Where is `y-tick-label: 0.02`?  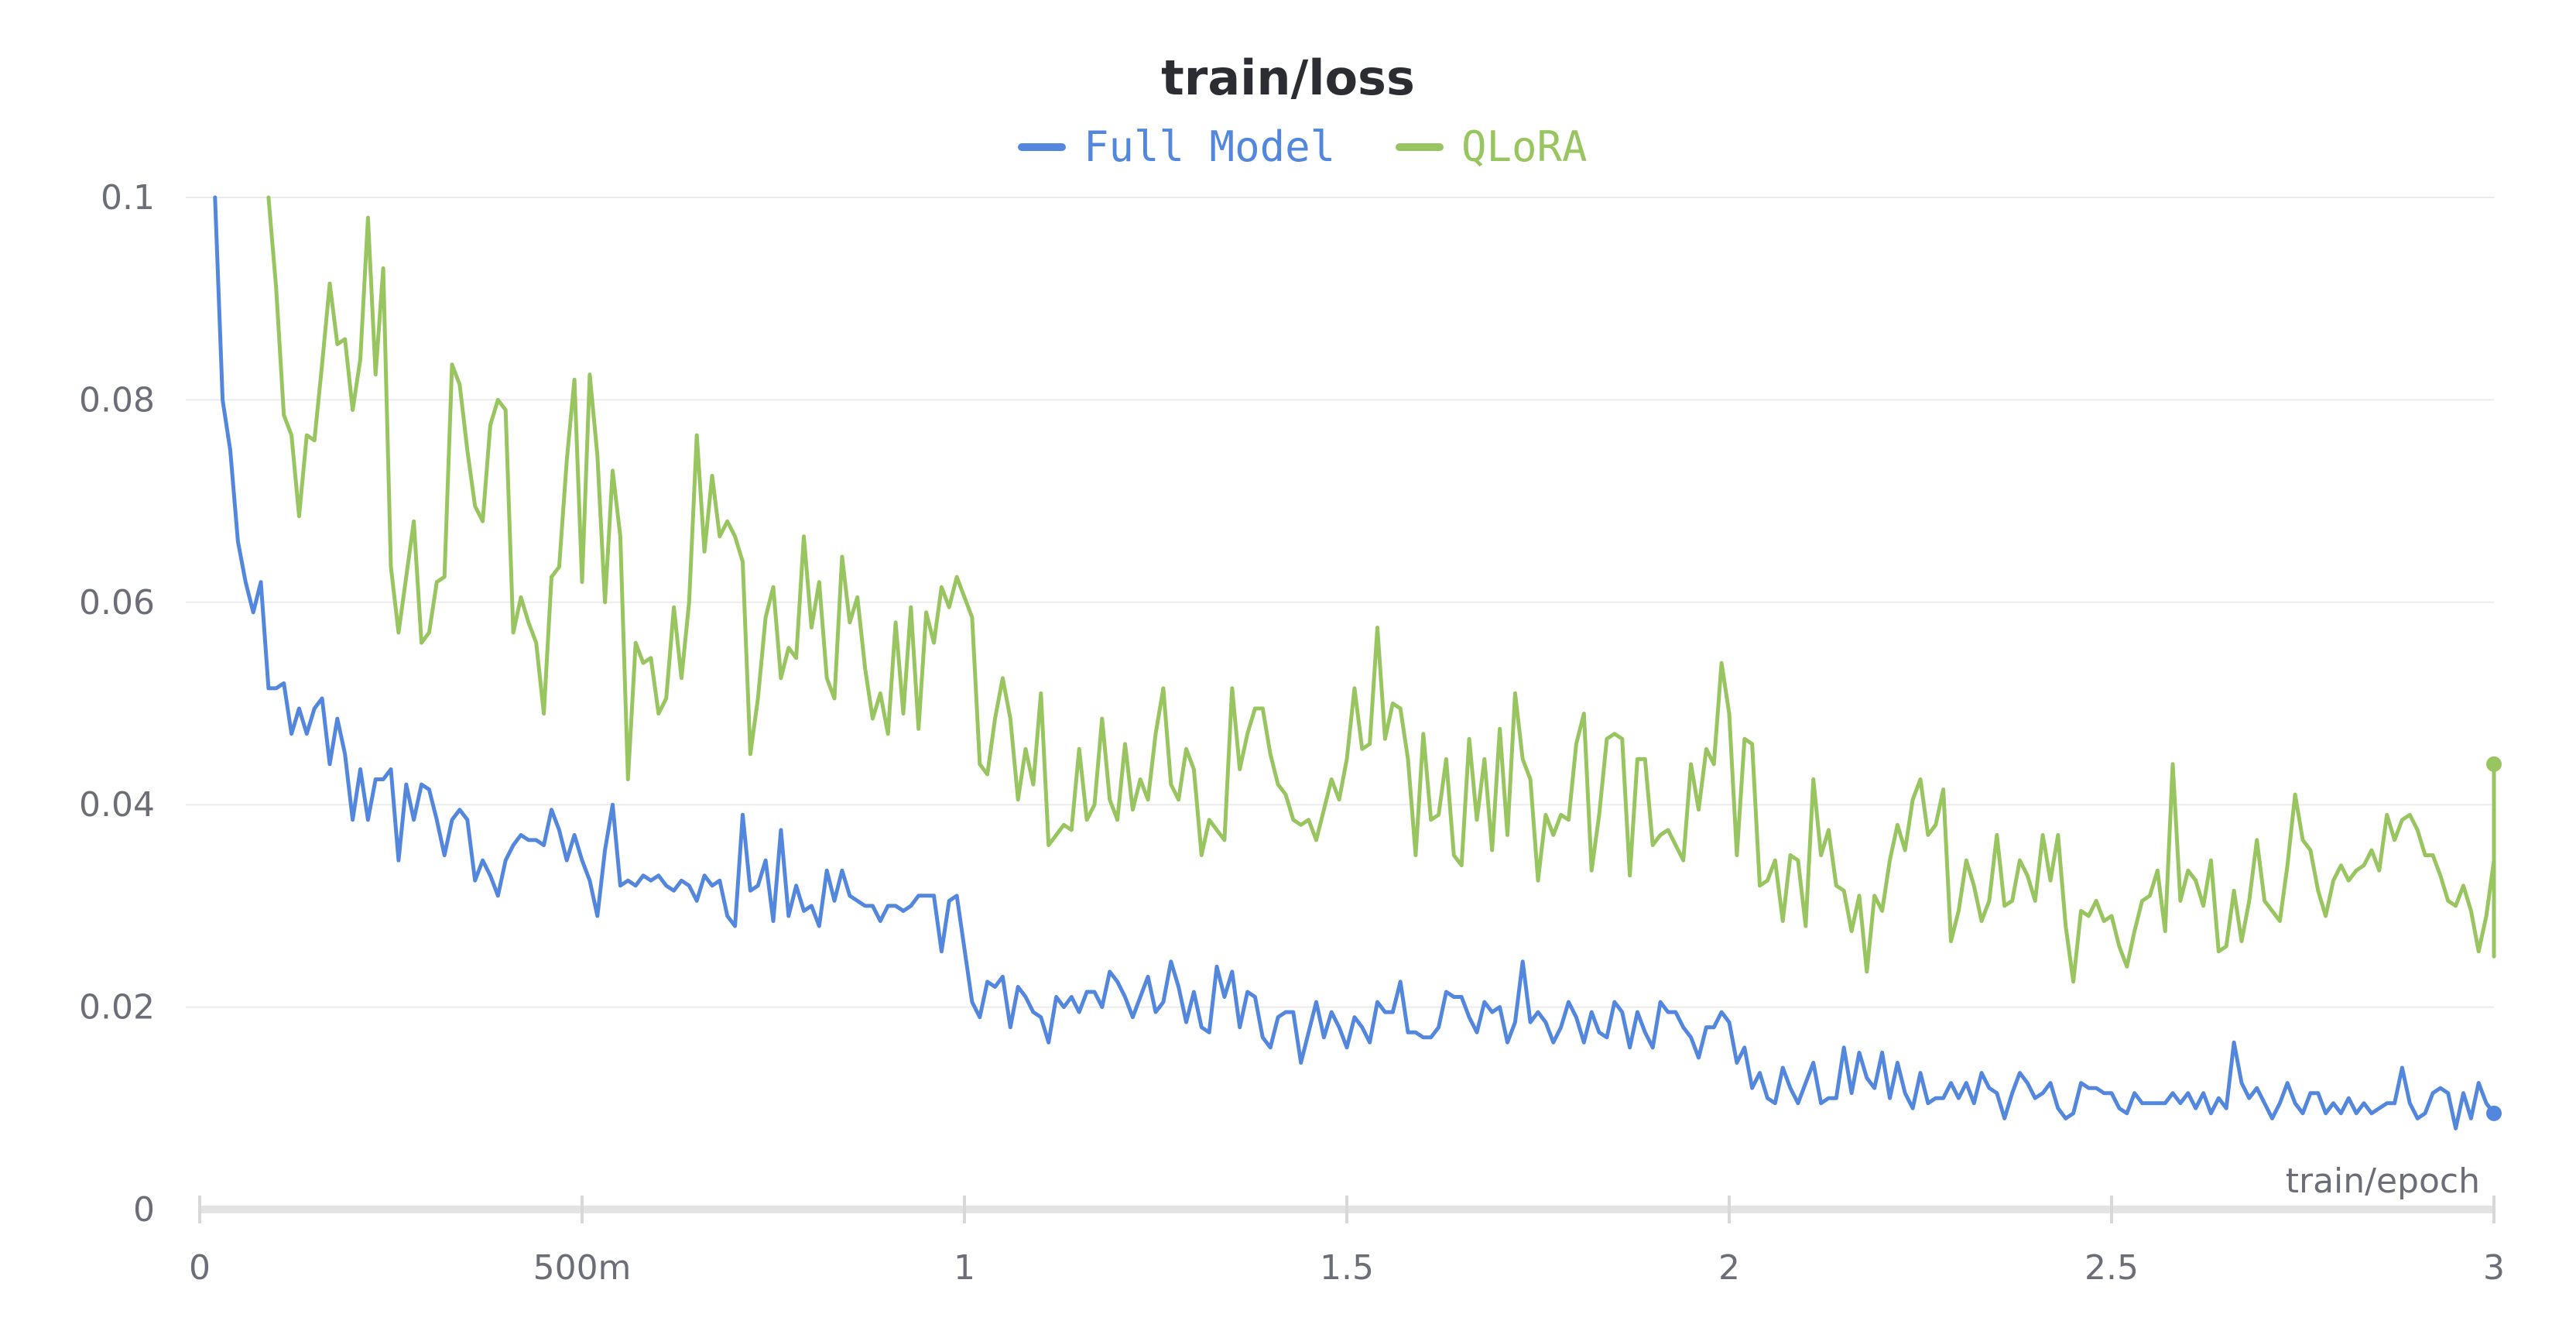 y-tick-label: 0.02 is located at coordinates (117, 1008).